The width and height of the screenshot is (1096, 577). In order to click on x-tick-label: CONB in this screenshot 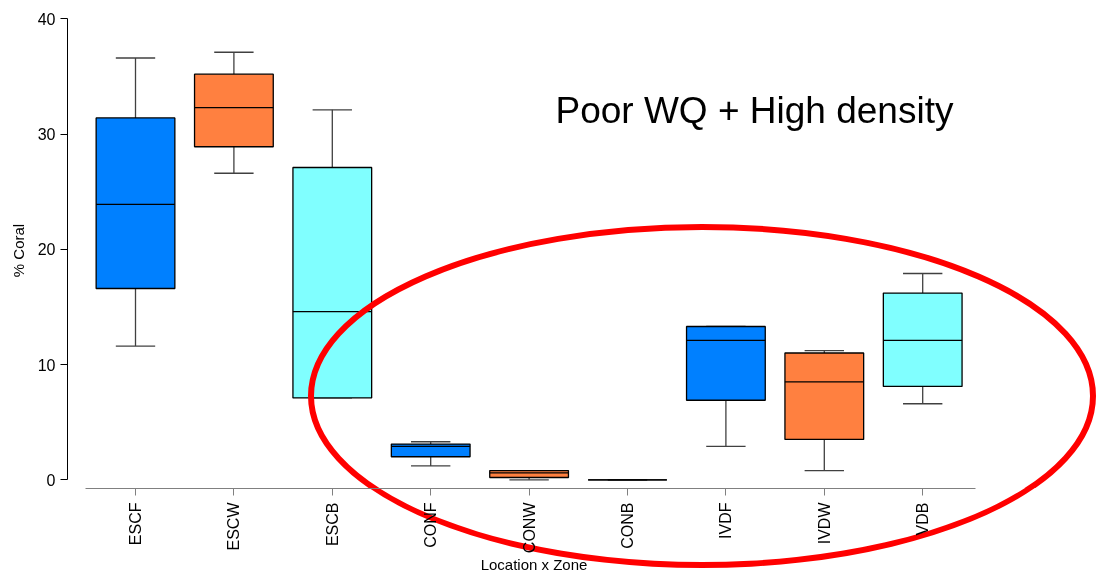, I will do `click(627, 525)`.